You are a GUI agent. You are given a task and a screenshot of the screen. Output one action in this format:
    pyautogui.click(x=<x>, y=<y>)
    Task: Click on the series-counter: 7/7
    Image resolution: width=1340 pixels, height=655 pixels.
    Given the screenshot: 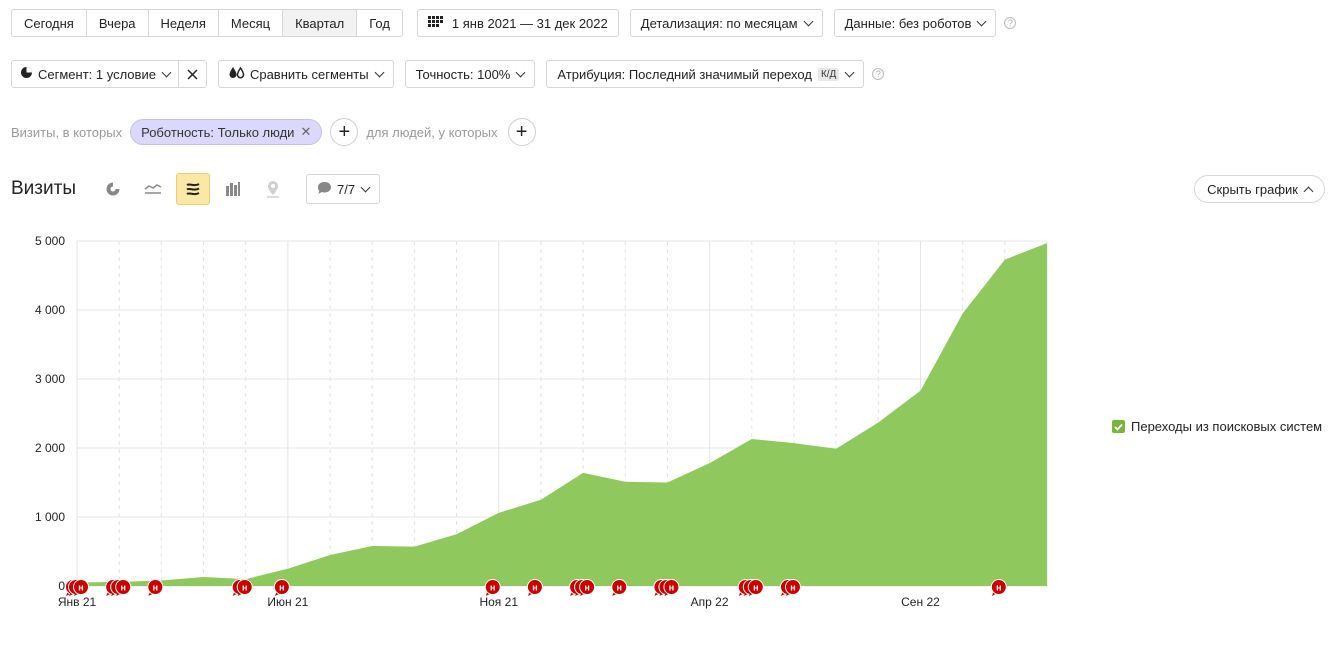 What is the action you would take?
    pyautogui.click(x=346, y=189)
    